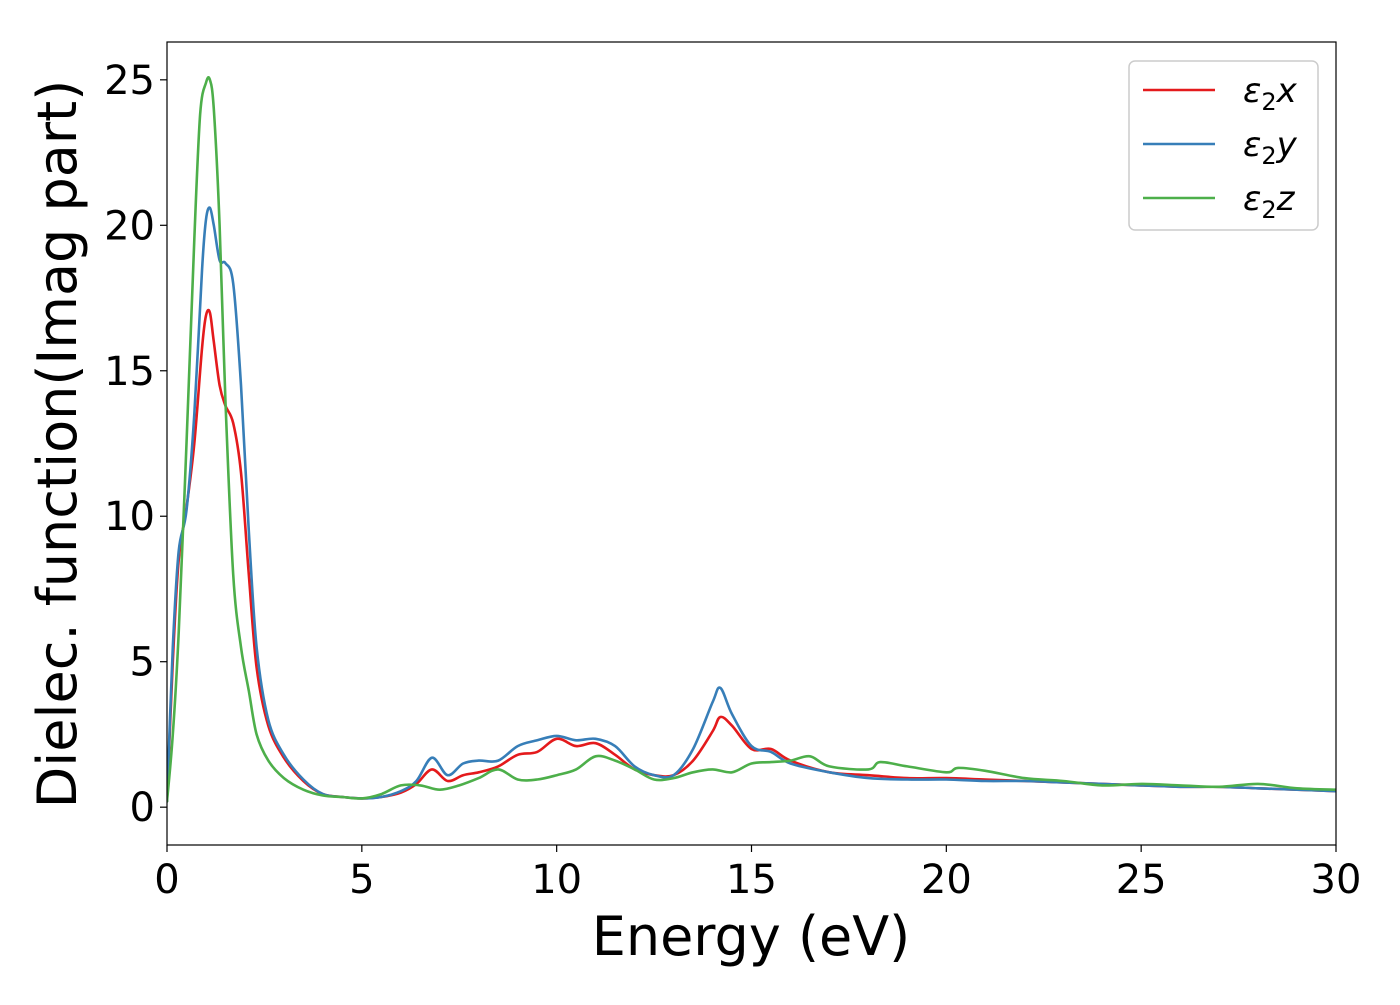 This screenshot has width=1400, height=1005. I want to click on y-tick-label: 15, so click(129, 372).